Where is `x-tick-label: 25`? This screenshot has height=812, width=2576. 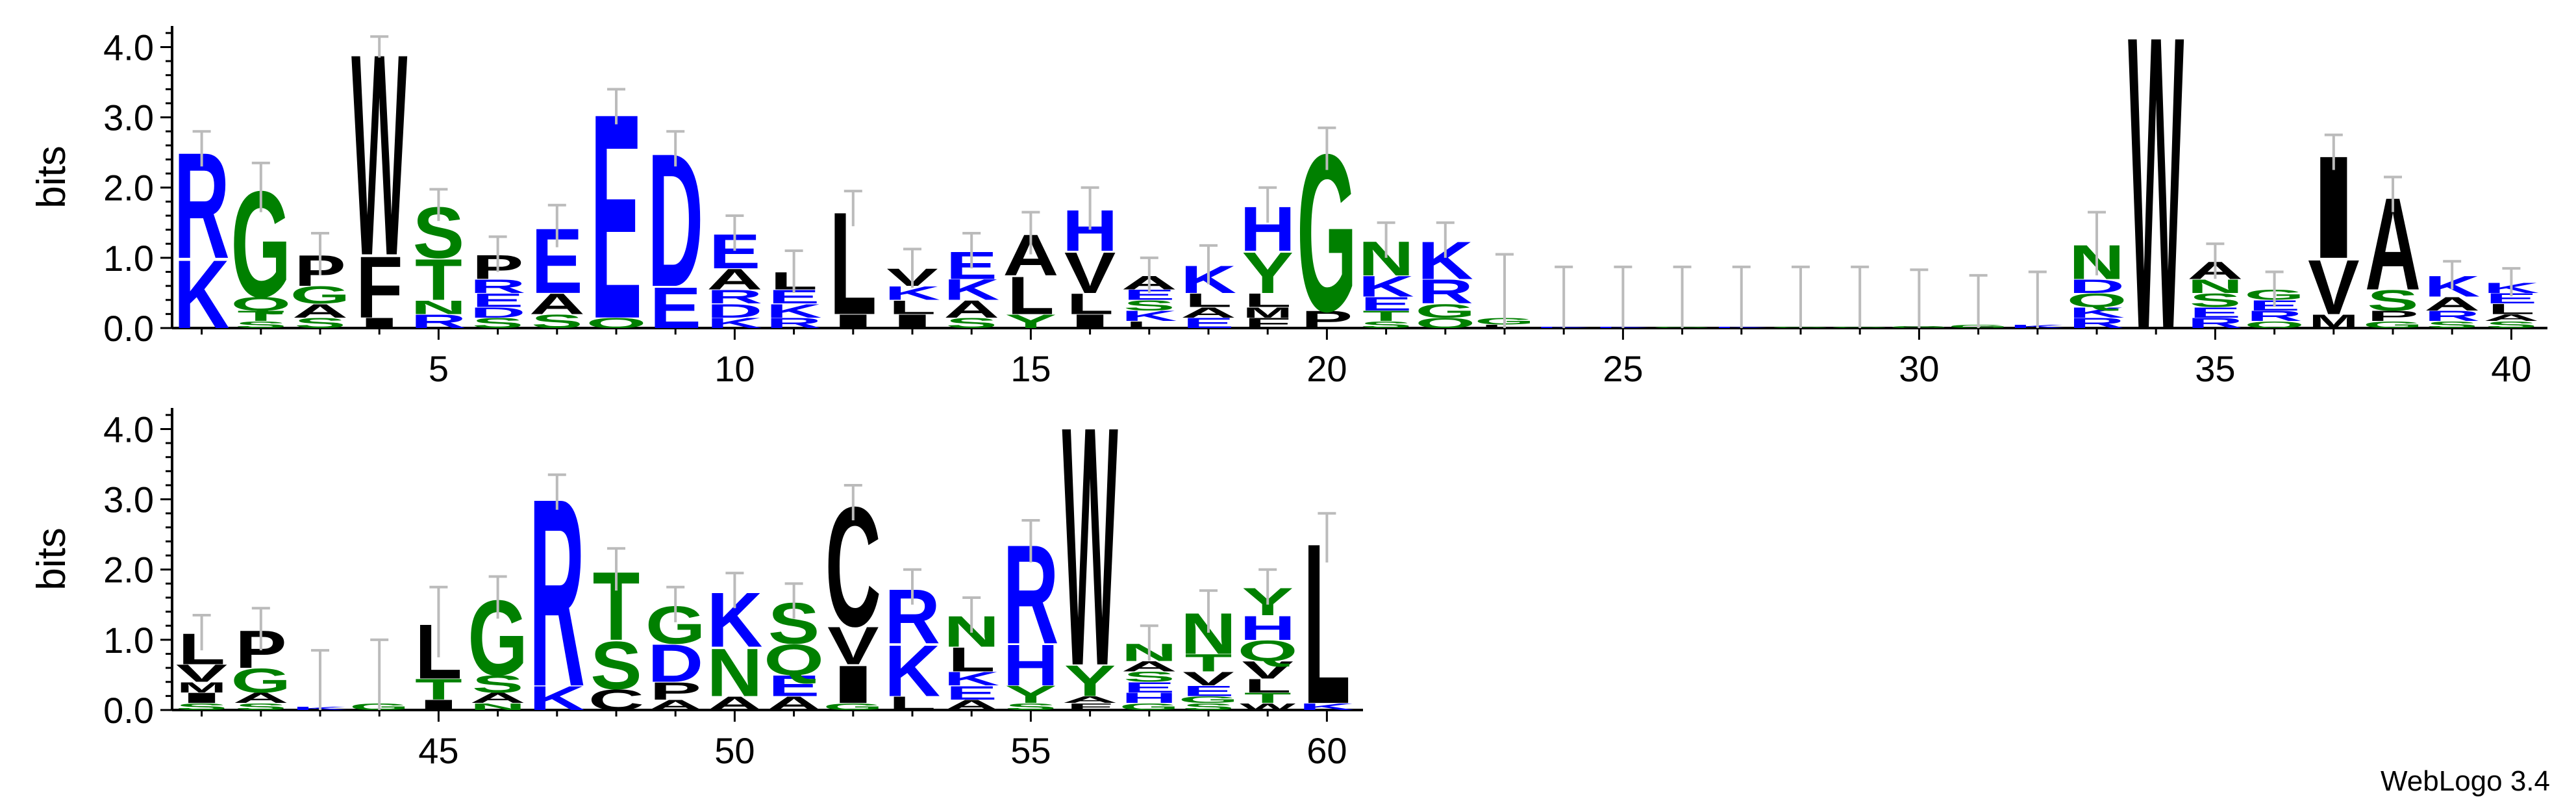
x-tick-label: 25 is located at coordinates (1623, 368).